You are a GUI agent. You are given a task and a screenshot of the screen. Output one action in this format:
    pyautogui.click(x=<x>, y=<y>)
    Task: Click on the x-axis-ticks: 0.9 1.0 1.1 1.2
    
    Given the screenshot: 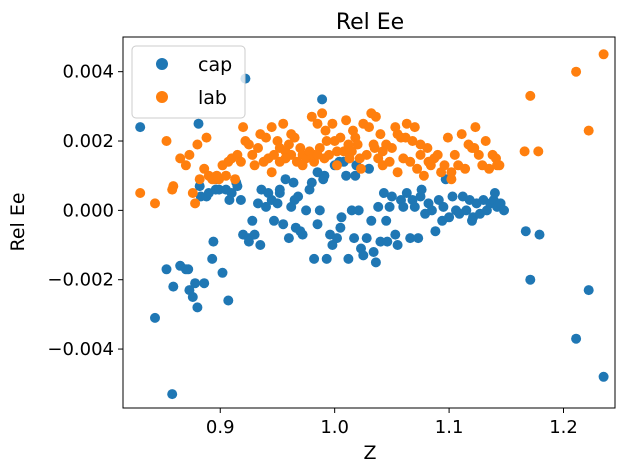 What is the action you would take?
    pyautogui.click(x=392, y=423)
    